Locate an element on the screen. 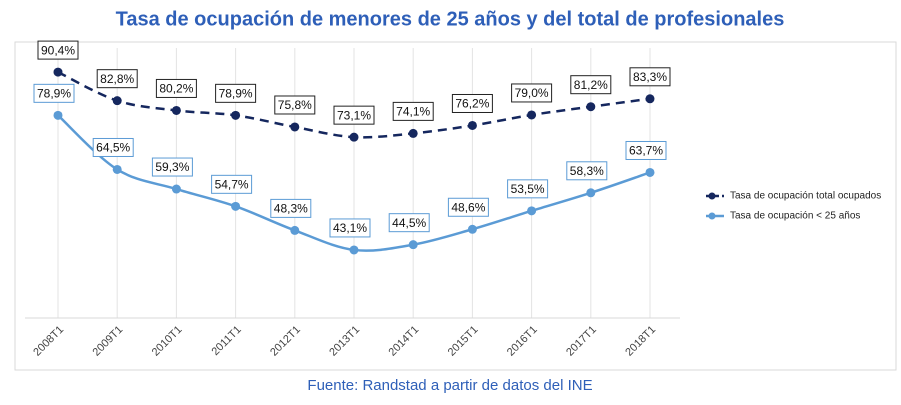 This screenshot has width=901, height=405. data-label: 73,1% is located at coordinates (354, 115).